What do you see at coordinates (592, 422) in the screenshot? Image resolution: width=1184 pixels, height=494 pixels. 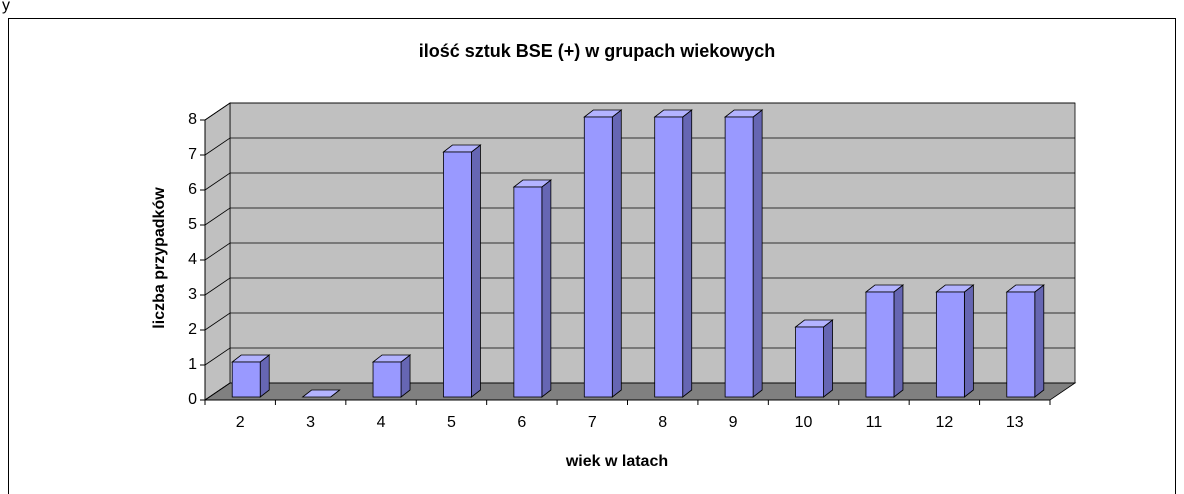 I see `x-tick-label: 7` at bounding box center [592, 422].